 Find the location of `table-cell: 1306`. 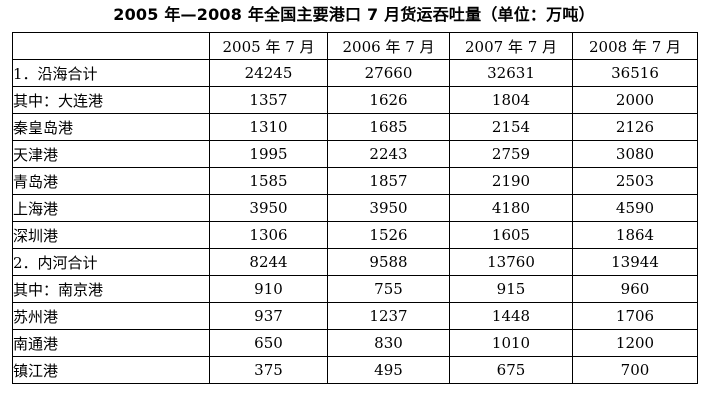

table-cell: 1306 is located at coordinates (268, 235).